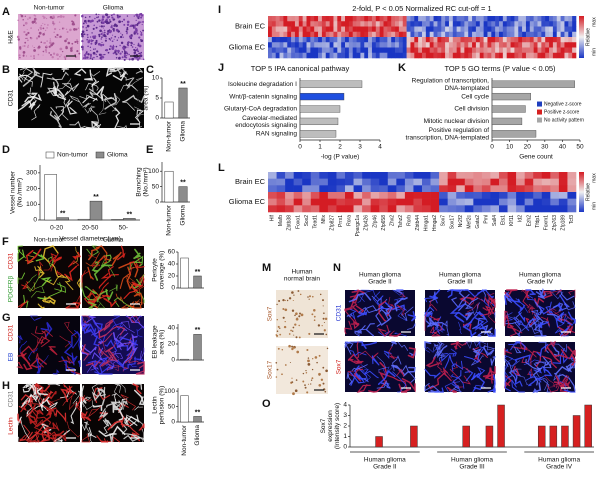  I want to click on y-axis-label: EB leakagearea (%), so click(158, 342).